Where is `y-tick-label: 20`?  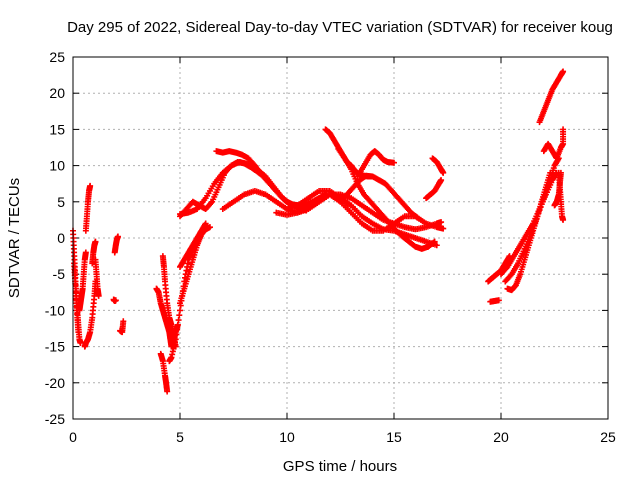 y-tick-label: 20 is located at coordinates (57, 93).